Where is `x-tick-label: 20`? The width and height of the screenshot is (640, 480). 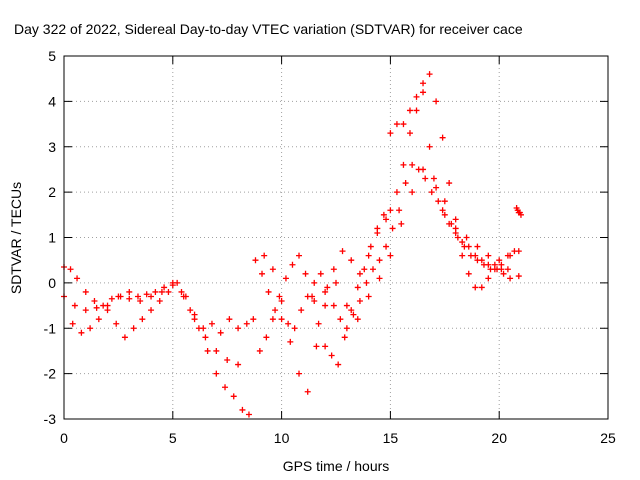
x-tick-label: 20 is located at coordinates (499, 438).